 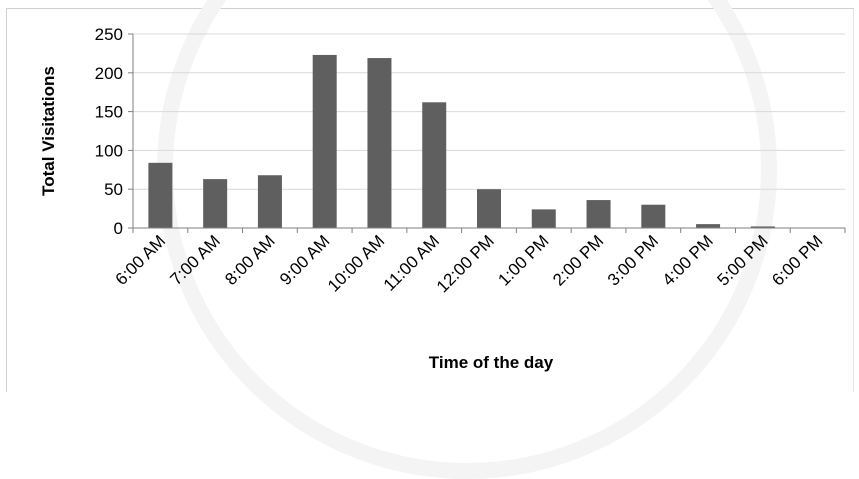 What do you see at coordinates (109, 73) in the screenshot?
I see `y-tick-label: 200` at bounding box center [109, 73].